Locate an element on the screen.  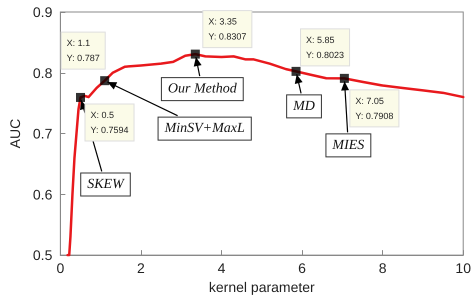
x-tick-label: 4 is located at coordinates (222, 268).